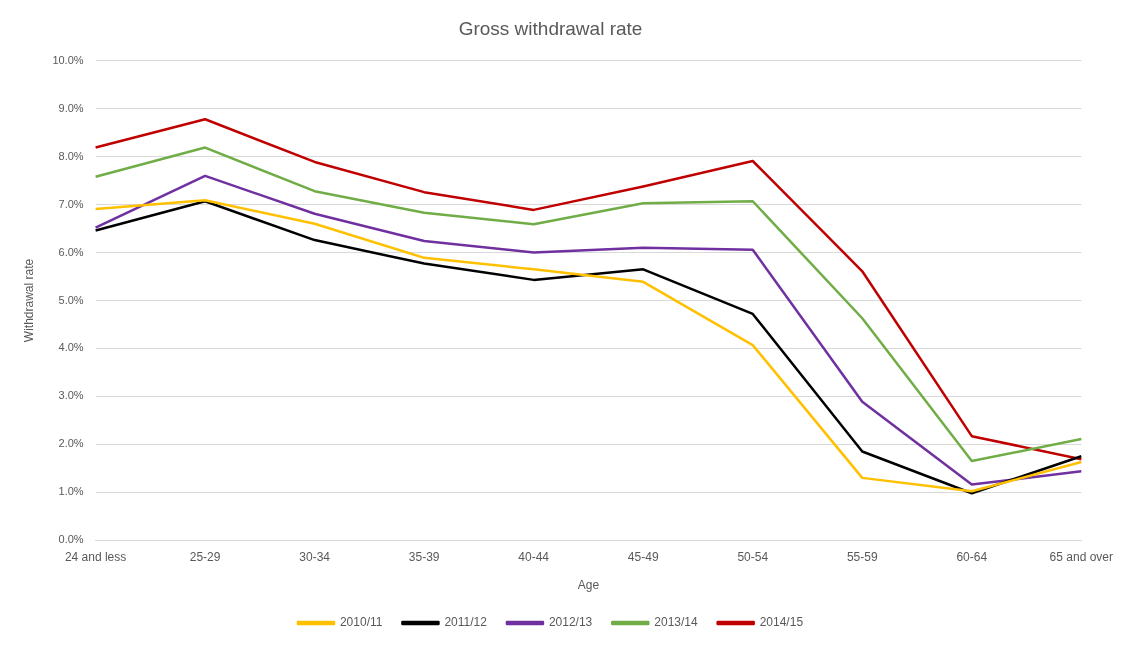  What do you see at coordinates (753, 556) in the screenshot?
I see `x-tick-label: 50-54` at bounding box center [753, 556].